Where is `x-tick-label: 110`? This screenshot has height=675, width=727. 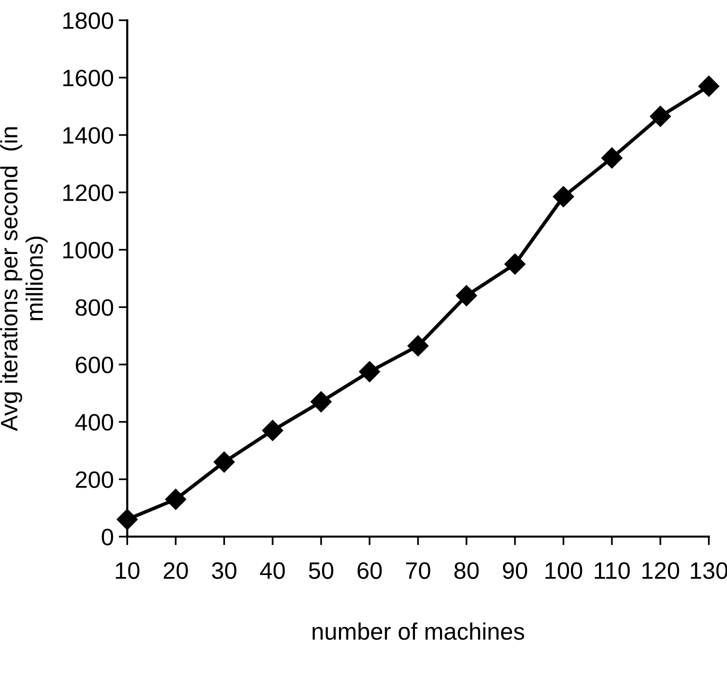
x-tick-label: 110 is located at coordinates (612, 570).